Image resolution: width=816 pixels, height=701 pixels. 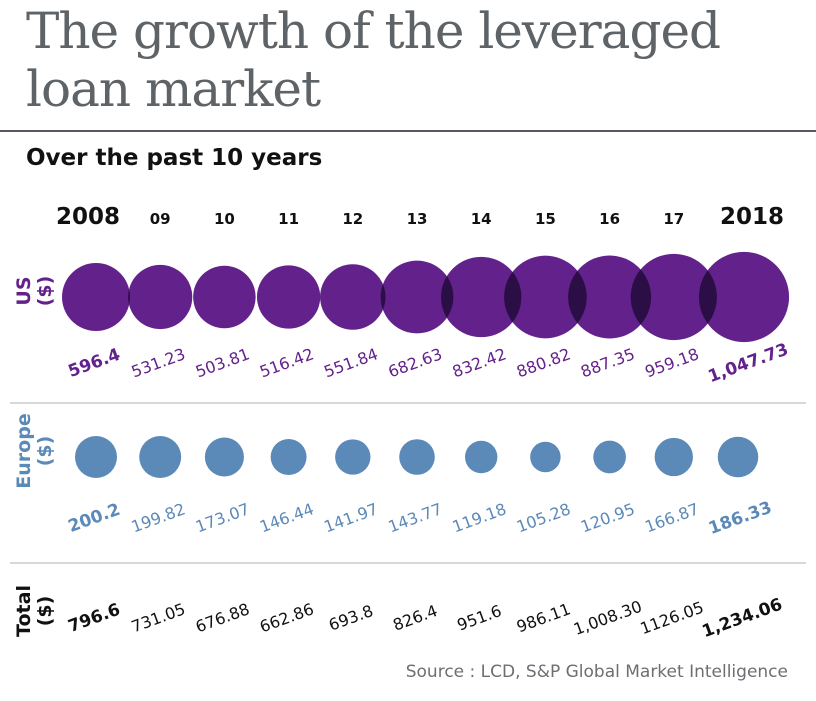 What do you see at coordinates (609, 219) in the screenshot?
I see `year-label: 16` at bounding box center [609, 219].